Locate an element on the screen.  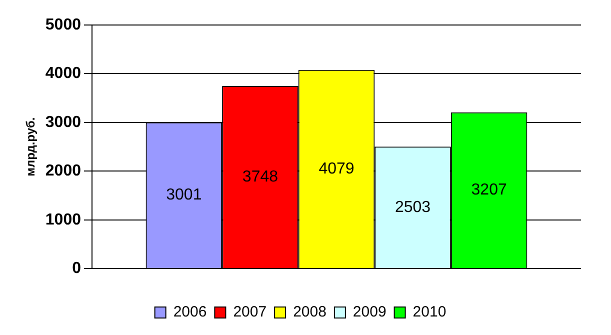
y-axis-title: млрд.руб. is located at coordinates (31, 146).